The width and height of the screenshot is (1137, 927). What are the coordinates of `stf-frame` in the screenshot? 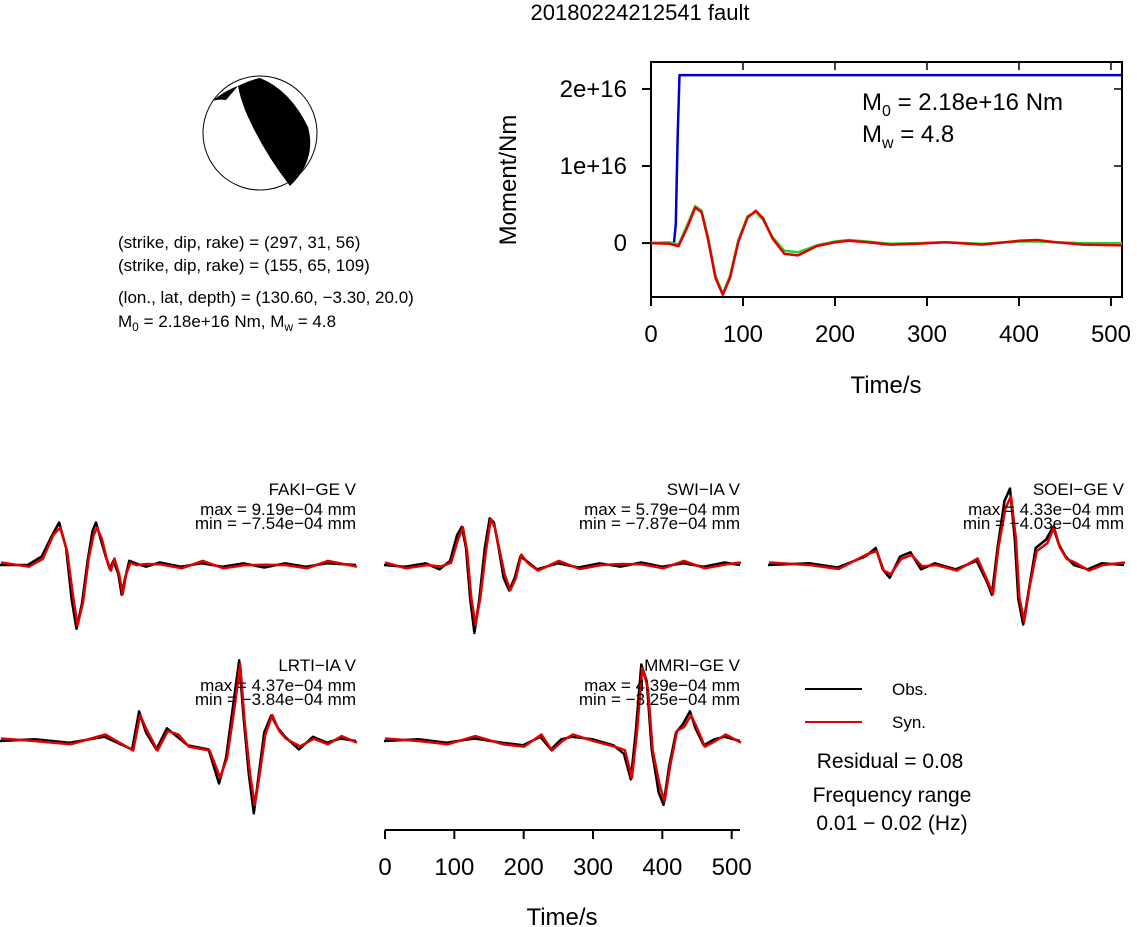 It's located at (886, 179).